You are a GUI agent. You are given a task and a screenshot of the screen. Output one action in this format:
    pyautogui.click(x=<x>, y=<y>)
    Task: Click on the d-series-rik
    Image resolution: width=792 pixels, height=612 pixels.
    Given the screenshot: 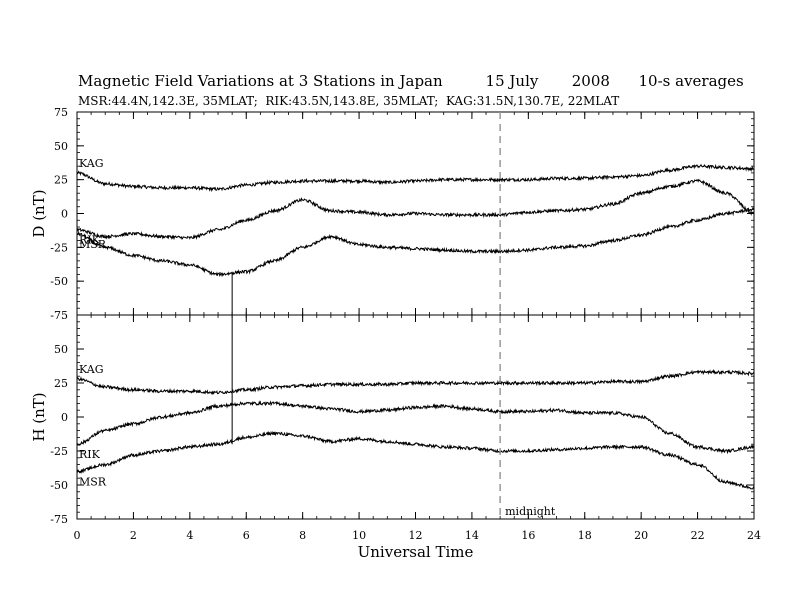 What is the action you would take?
    pyautogui.click(x=415, y=209)
    